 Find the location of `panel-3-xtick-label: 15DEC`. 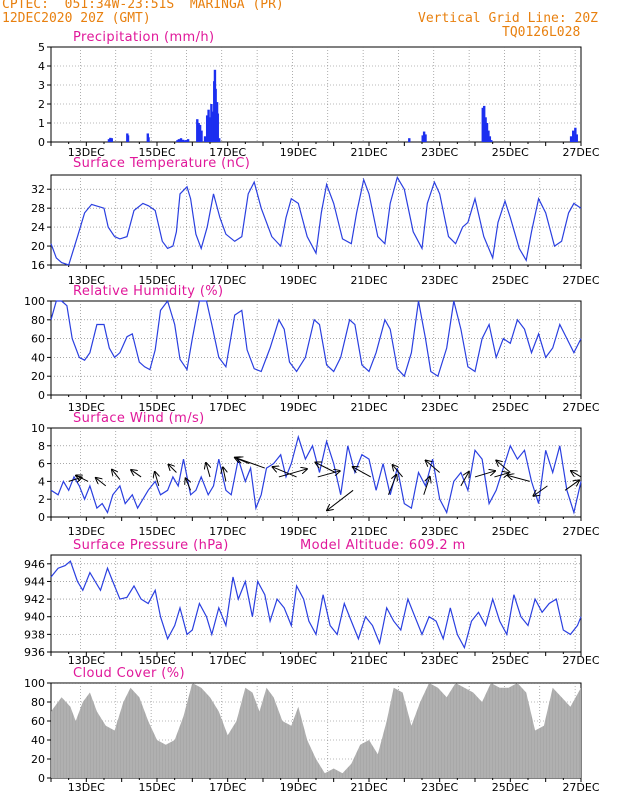

panel-3-xtick-label: 15DEC is located at coordinates (156, 407).